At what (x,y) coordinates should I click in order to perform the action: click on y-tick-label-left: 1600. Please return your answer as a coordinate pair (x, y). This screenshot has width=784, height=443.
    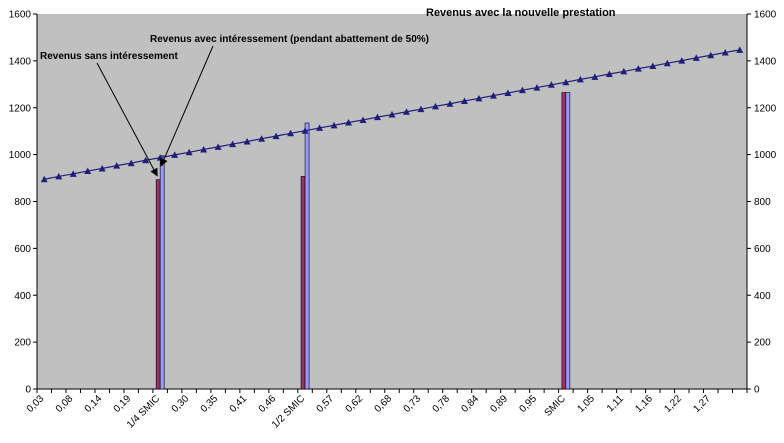
    Looking at the image, I should click on (20, 15).